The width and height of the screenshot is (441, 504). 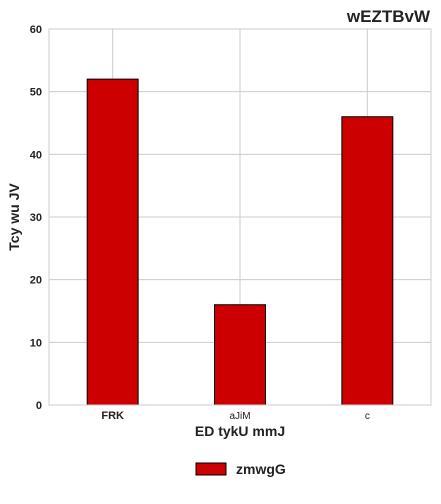 I want to click on y-tick-label: 20, so click(x=36, y=281).